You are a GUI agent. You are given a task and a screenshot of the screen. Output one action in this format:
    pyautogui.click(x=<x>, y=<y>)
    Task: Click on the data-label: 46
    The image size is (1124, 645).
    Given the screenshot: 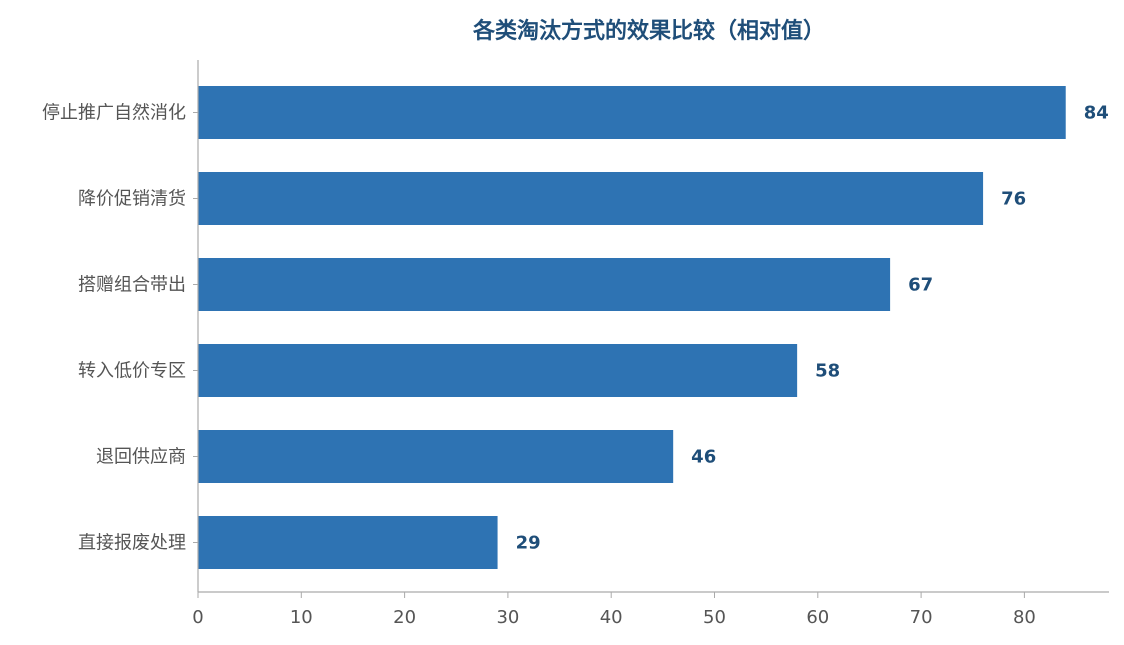 What is the action you would take?
    pyautogui.click(x=703, y=457)
    